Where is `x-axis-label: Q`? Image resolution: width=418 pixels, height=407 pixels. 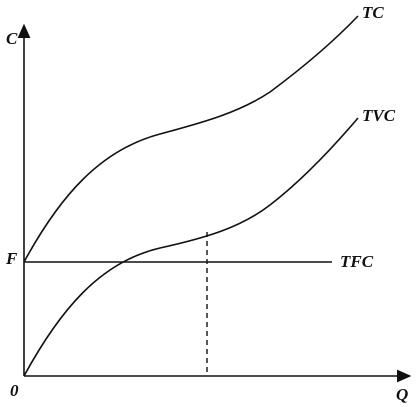
x-axis-label: Q is located at coordinates (402, 394).